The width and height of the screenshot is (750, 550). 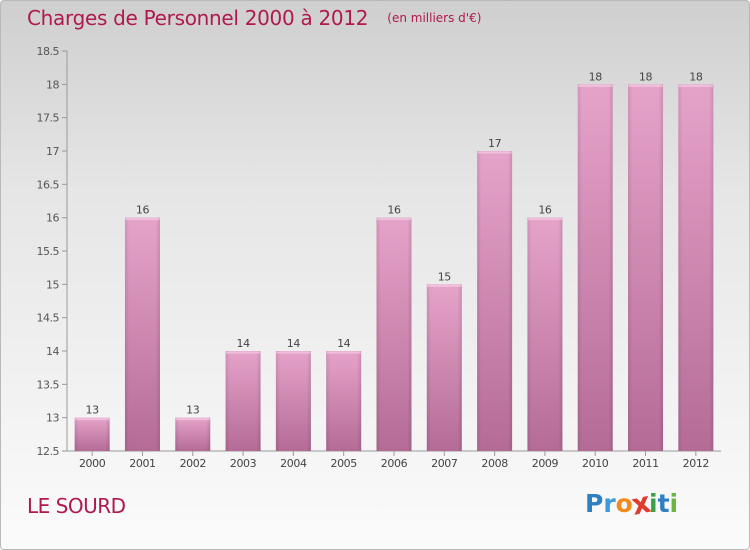 What do you see at coordinates (142, 219) in the screenshot?
I see `bar-highlight-2001` at bounding box center [142, 219].